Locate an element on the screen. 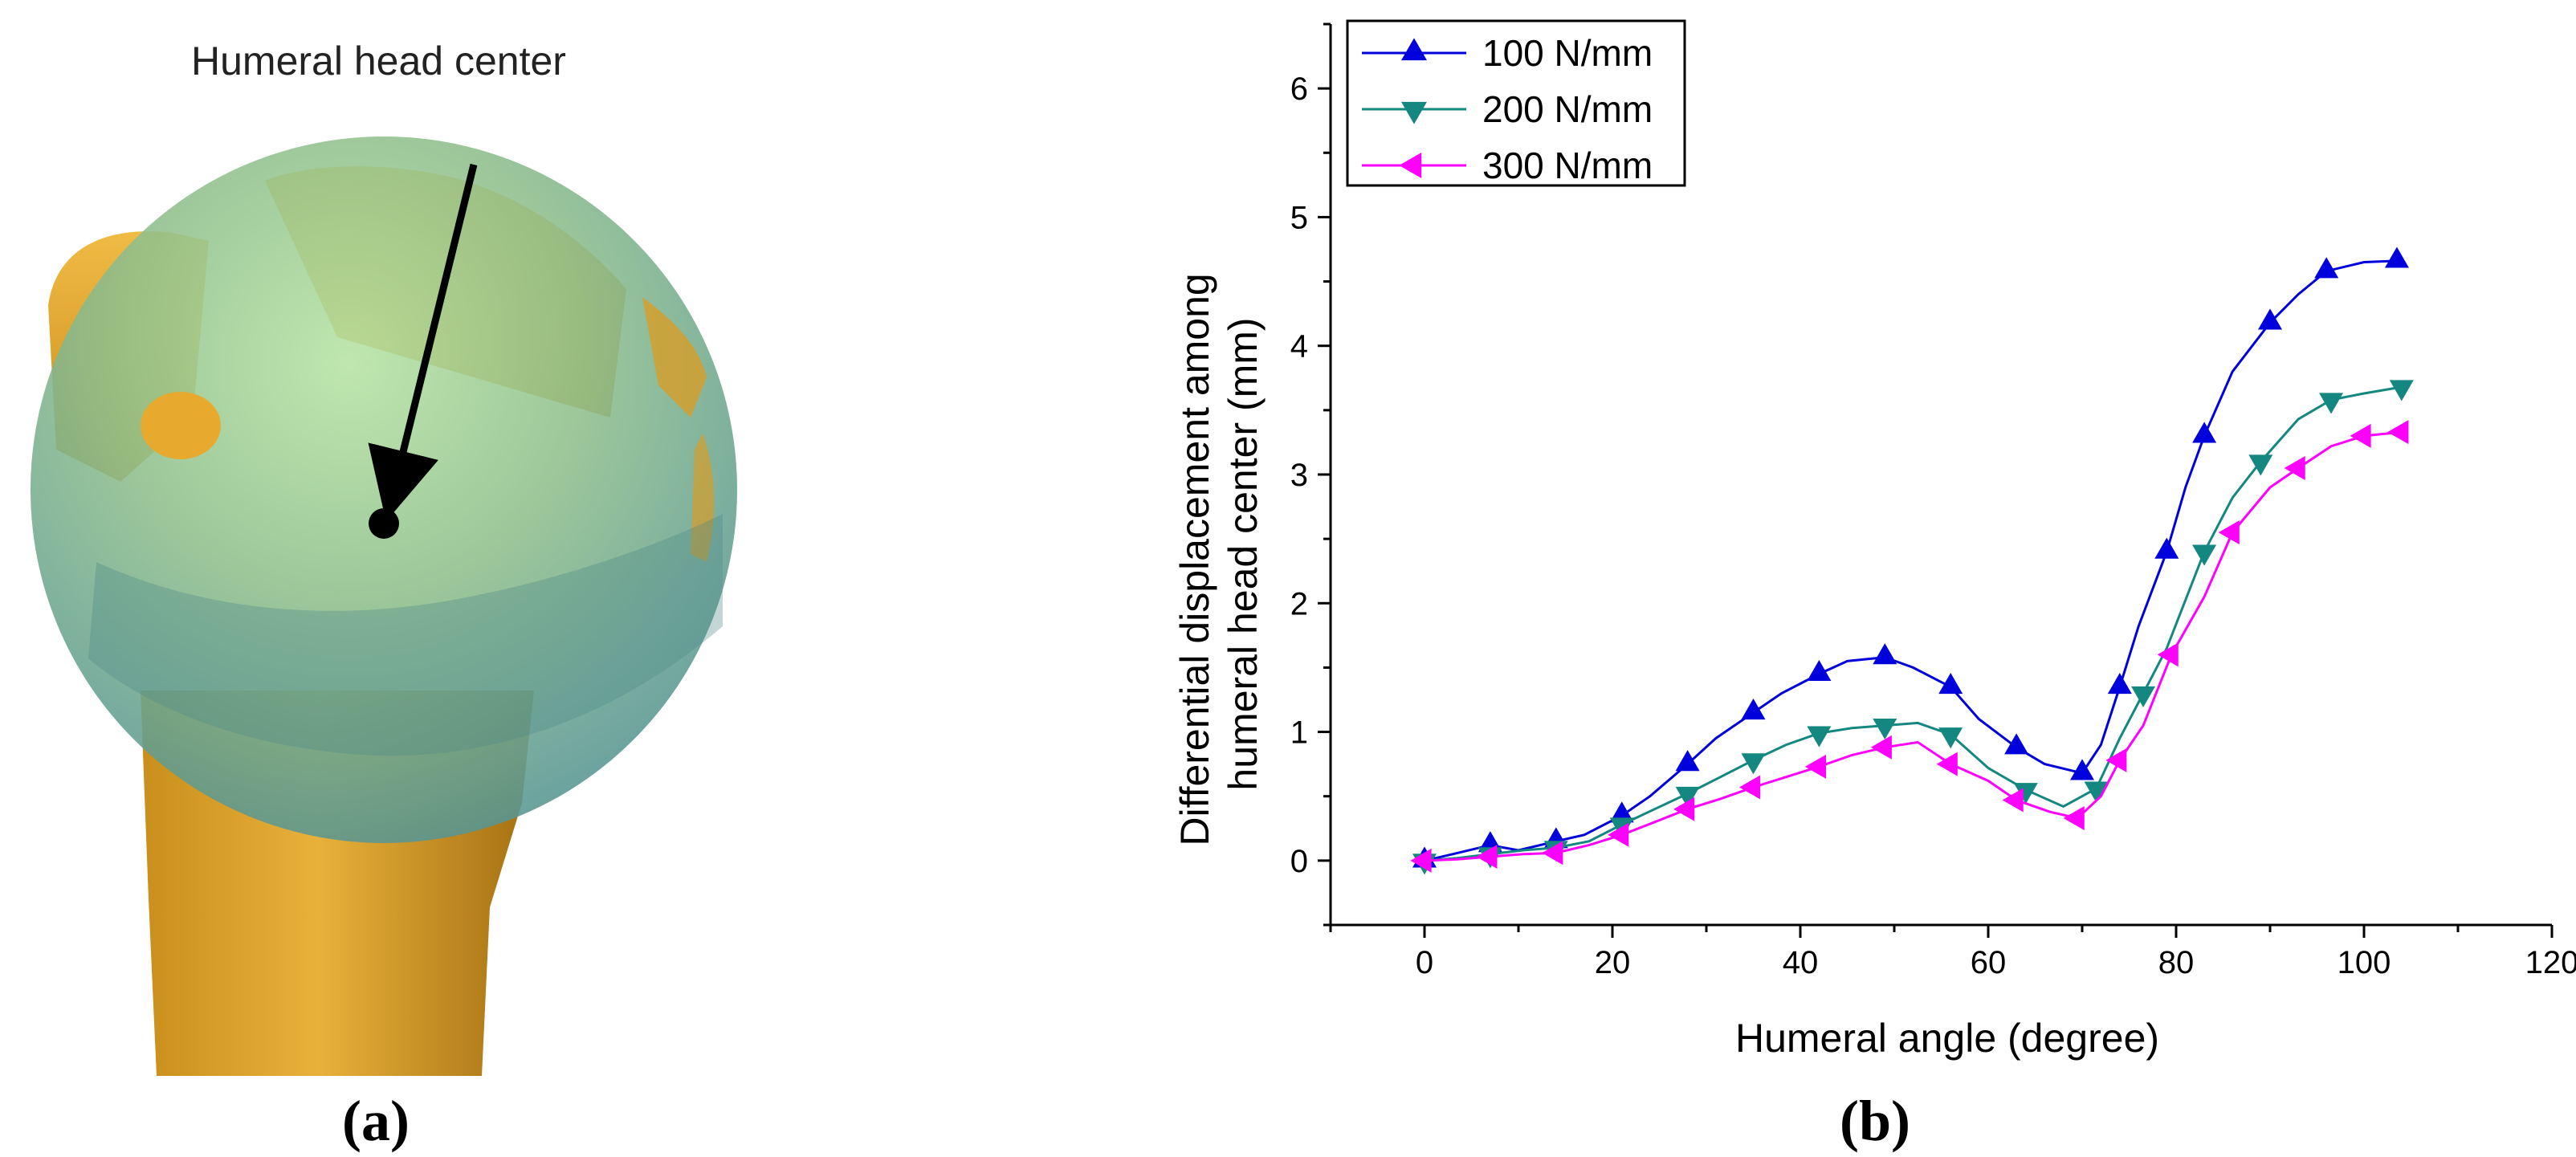  y-tick-label: 2 is located at coordinates (1299, 603).